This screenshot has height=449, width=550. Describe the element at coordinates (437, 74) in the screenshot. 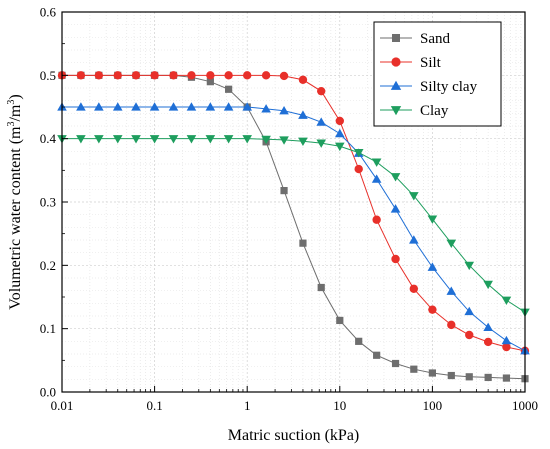

I see `legend: Sand Silt Silty clay Clay` at that location.